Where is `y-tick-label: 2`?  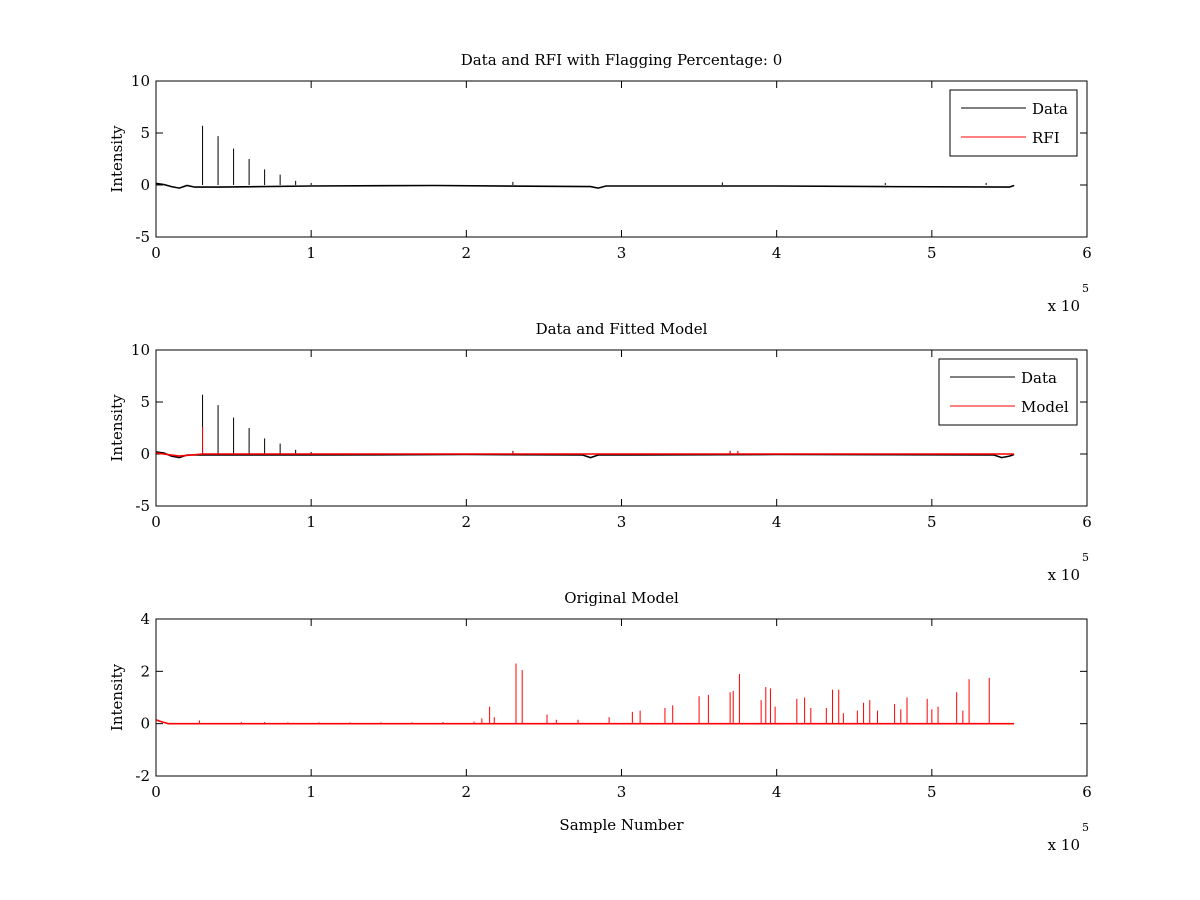 y-tick-label: 2 is located at coordinates (145, 671).